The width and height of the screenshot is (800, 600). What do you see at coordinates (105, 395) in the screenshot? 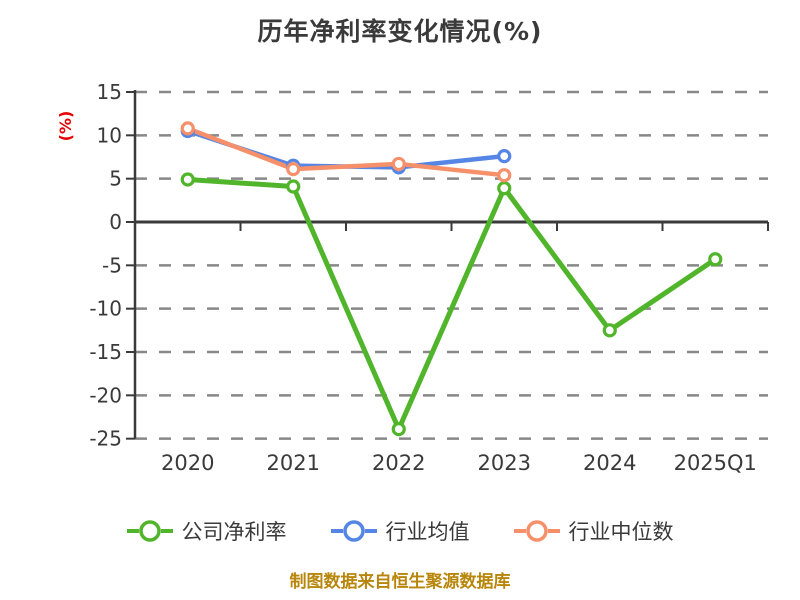
I see `y-tick-label: -20` at bounding box center [105, 395].